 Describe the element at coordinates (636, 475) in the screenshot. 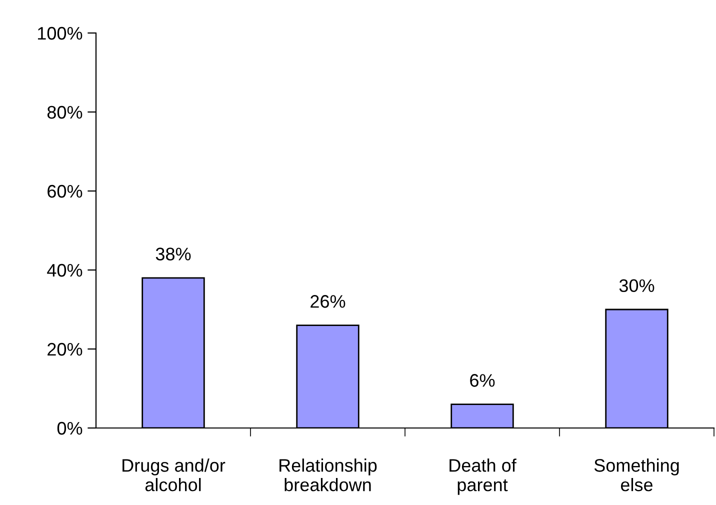

I see `x-tick-label: Something else` at that location.